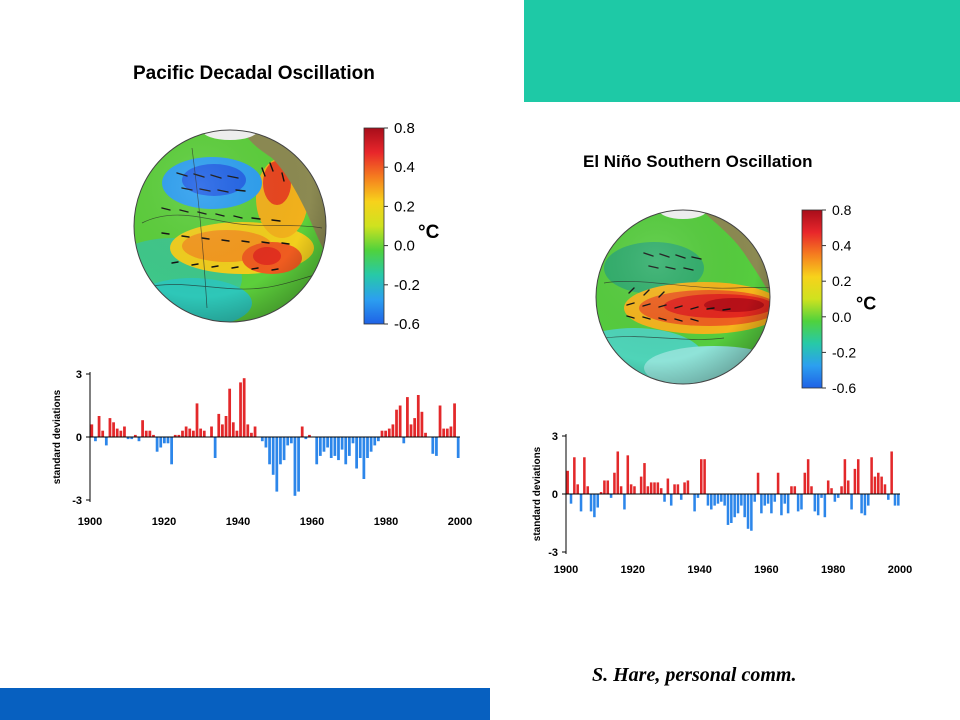 This screenshot has width=960, height=720. Describe the element at coordinates (407, 285) in the screenshot. I see `colorbar-tick-label: -0.2` at that location.